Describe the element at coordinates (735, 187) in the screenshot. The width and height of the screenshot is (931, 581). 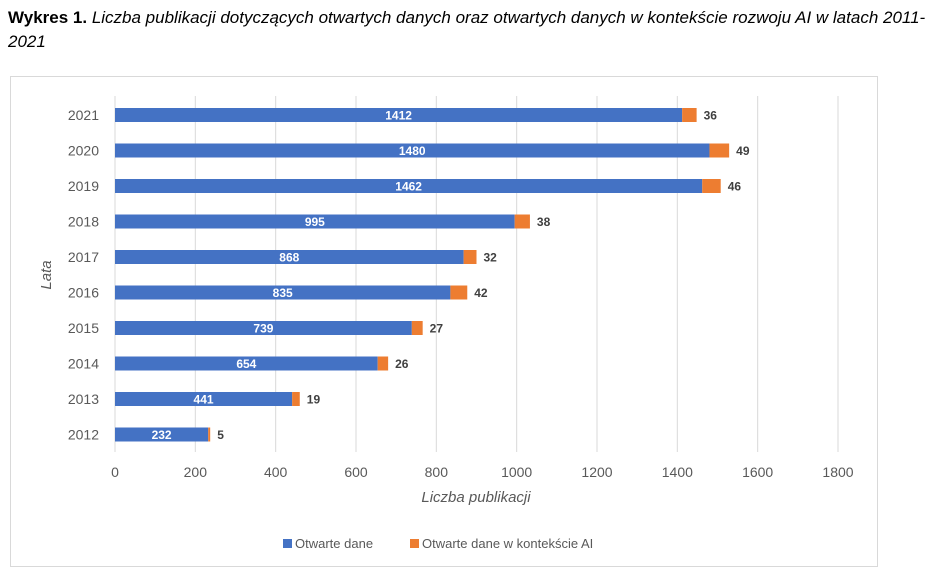
I see `data-label-otwarte-dane-ai: 46` at that location.